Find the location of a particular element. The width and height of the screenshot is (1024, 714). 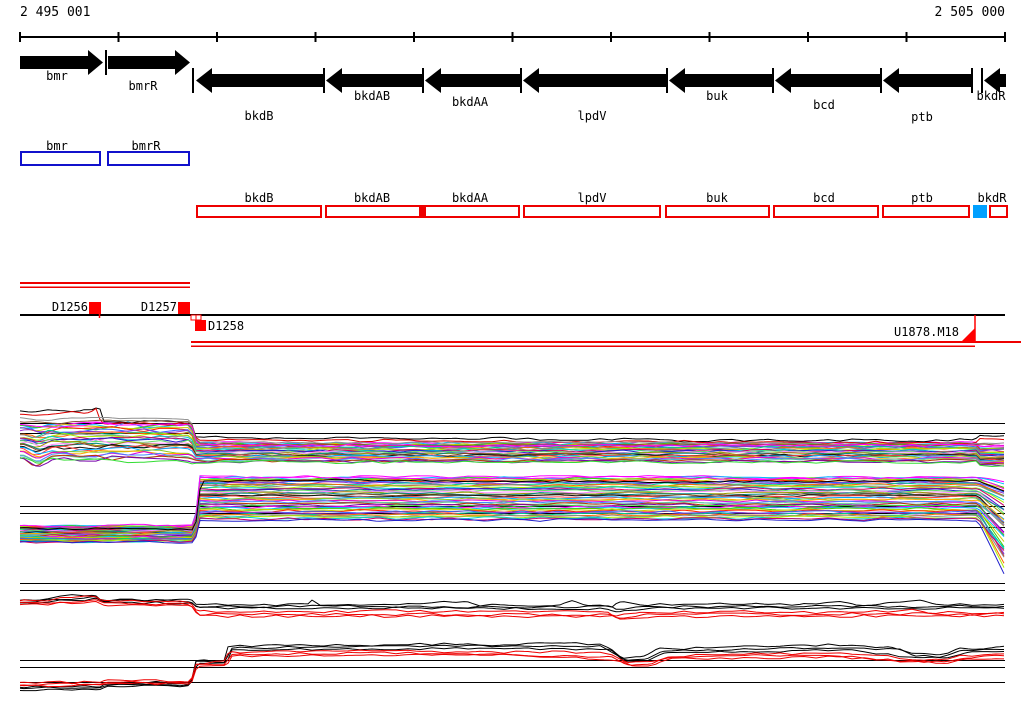

ruler-start-coordinate: 2 495 001 is located at coordinates (55, 12).